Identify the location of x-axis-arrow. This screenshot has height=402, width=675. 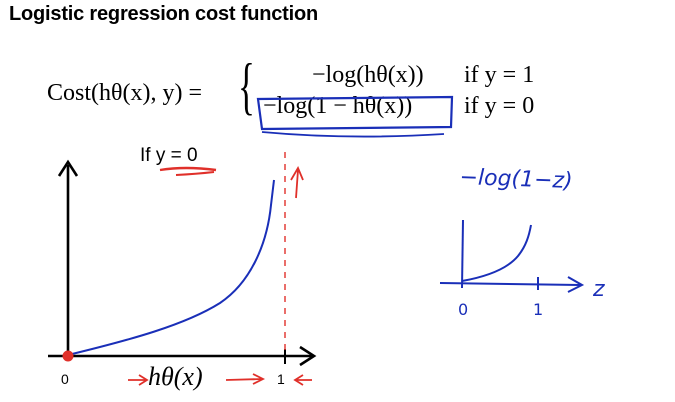
(308, 356).